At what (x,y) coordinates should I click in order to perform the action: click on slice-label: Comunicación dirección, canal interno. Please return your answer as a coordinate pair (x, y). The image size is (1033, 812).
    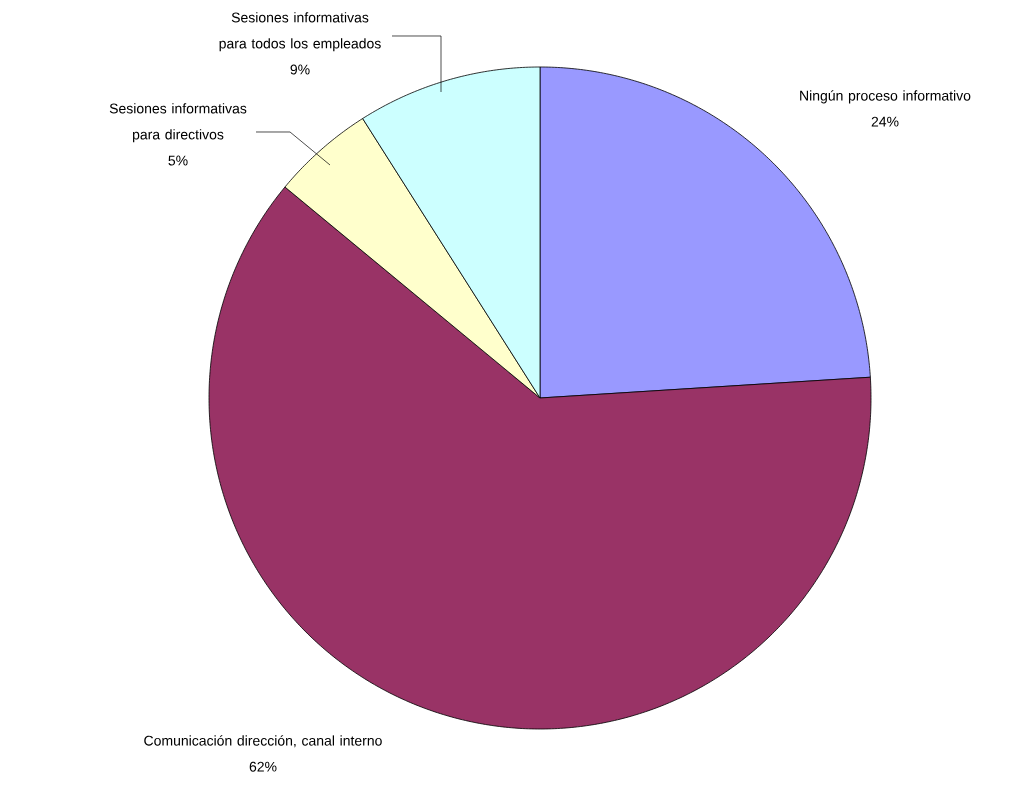
    Looking at the image, I should click on (263, 741).